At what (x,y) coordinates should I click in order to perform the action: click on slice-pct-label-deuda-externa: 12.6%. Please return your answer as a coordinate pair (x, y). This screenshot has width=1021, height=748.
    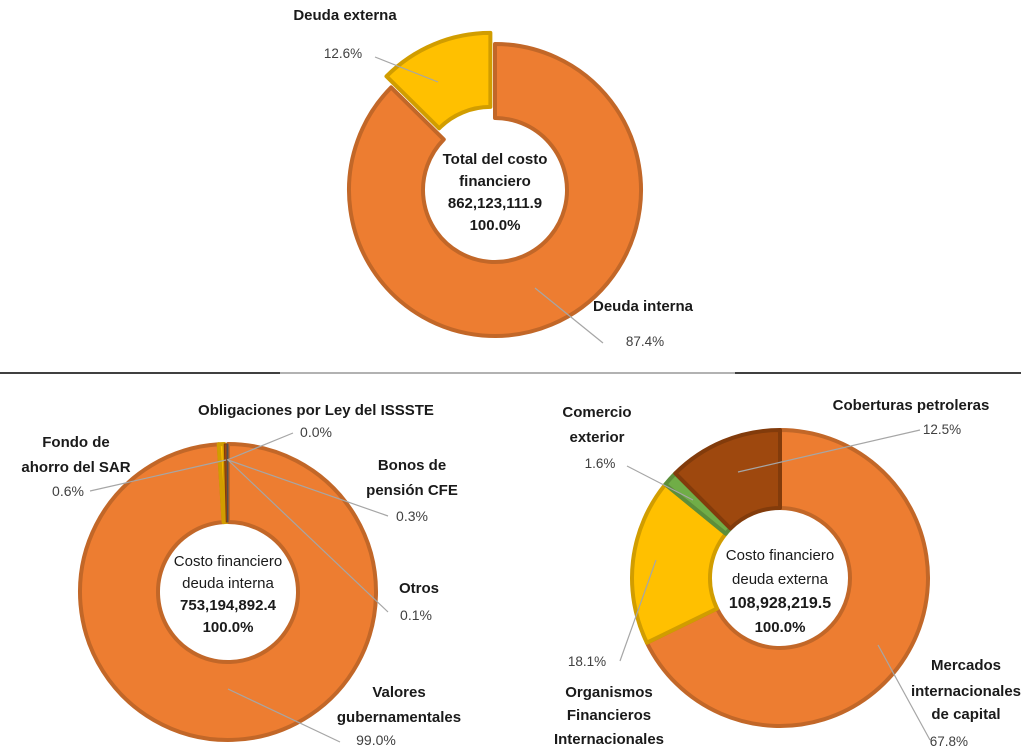
    Looking at the image, I should click on (343, 53).